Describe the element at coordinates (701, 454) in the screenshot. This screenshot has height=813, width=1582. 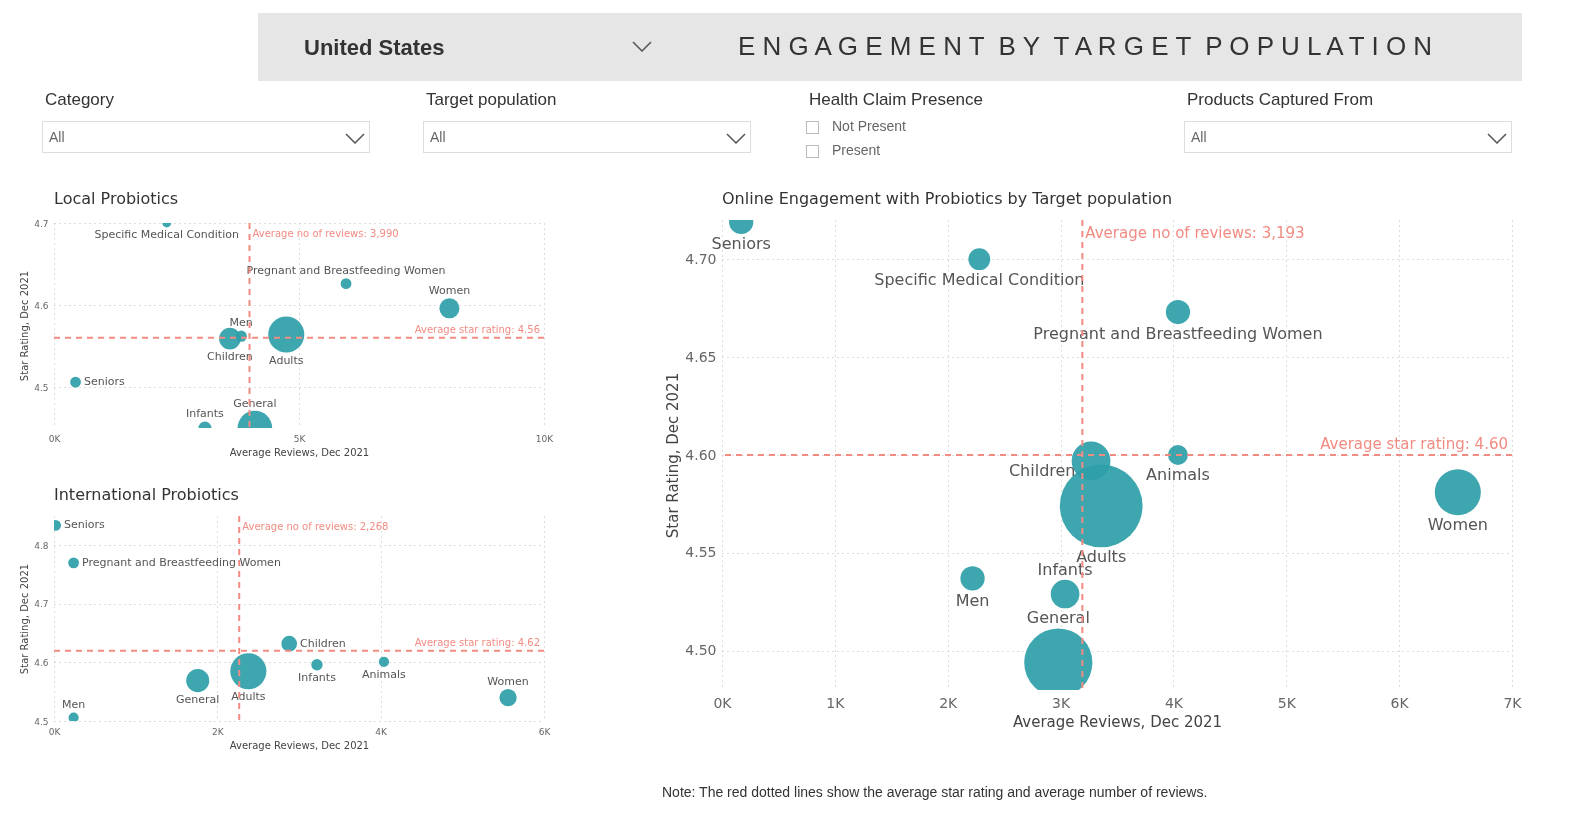
I see `y-tick-label: 4.60` at that location.